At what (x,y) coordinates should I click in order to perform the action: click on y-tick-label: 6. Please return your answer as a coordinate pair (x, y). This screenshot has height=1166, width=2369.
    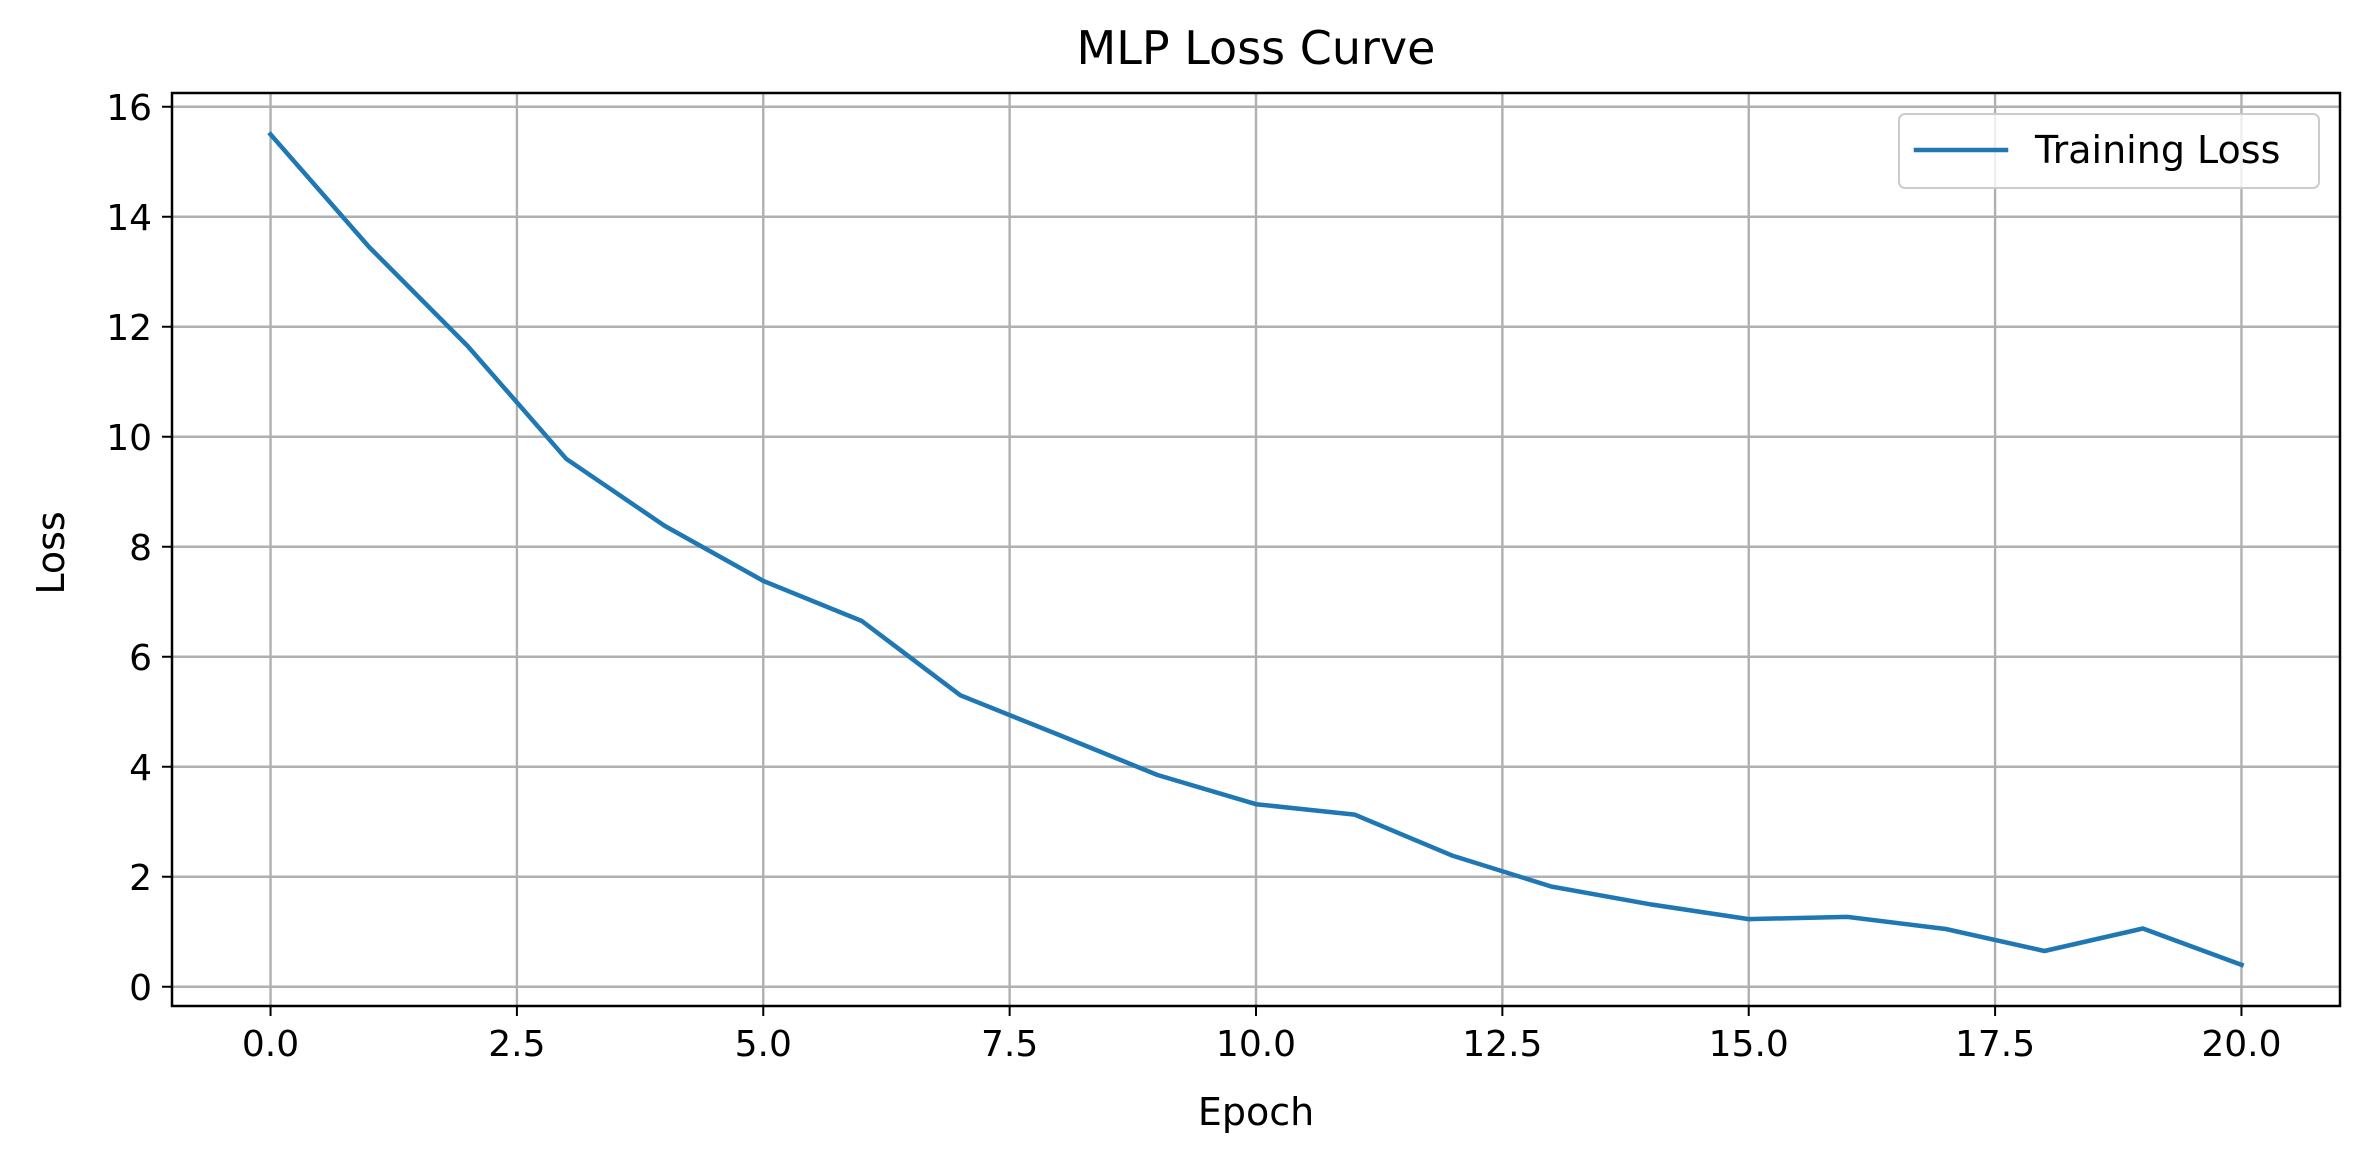
    Looking at the image, I should click on (140, 658).